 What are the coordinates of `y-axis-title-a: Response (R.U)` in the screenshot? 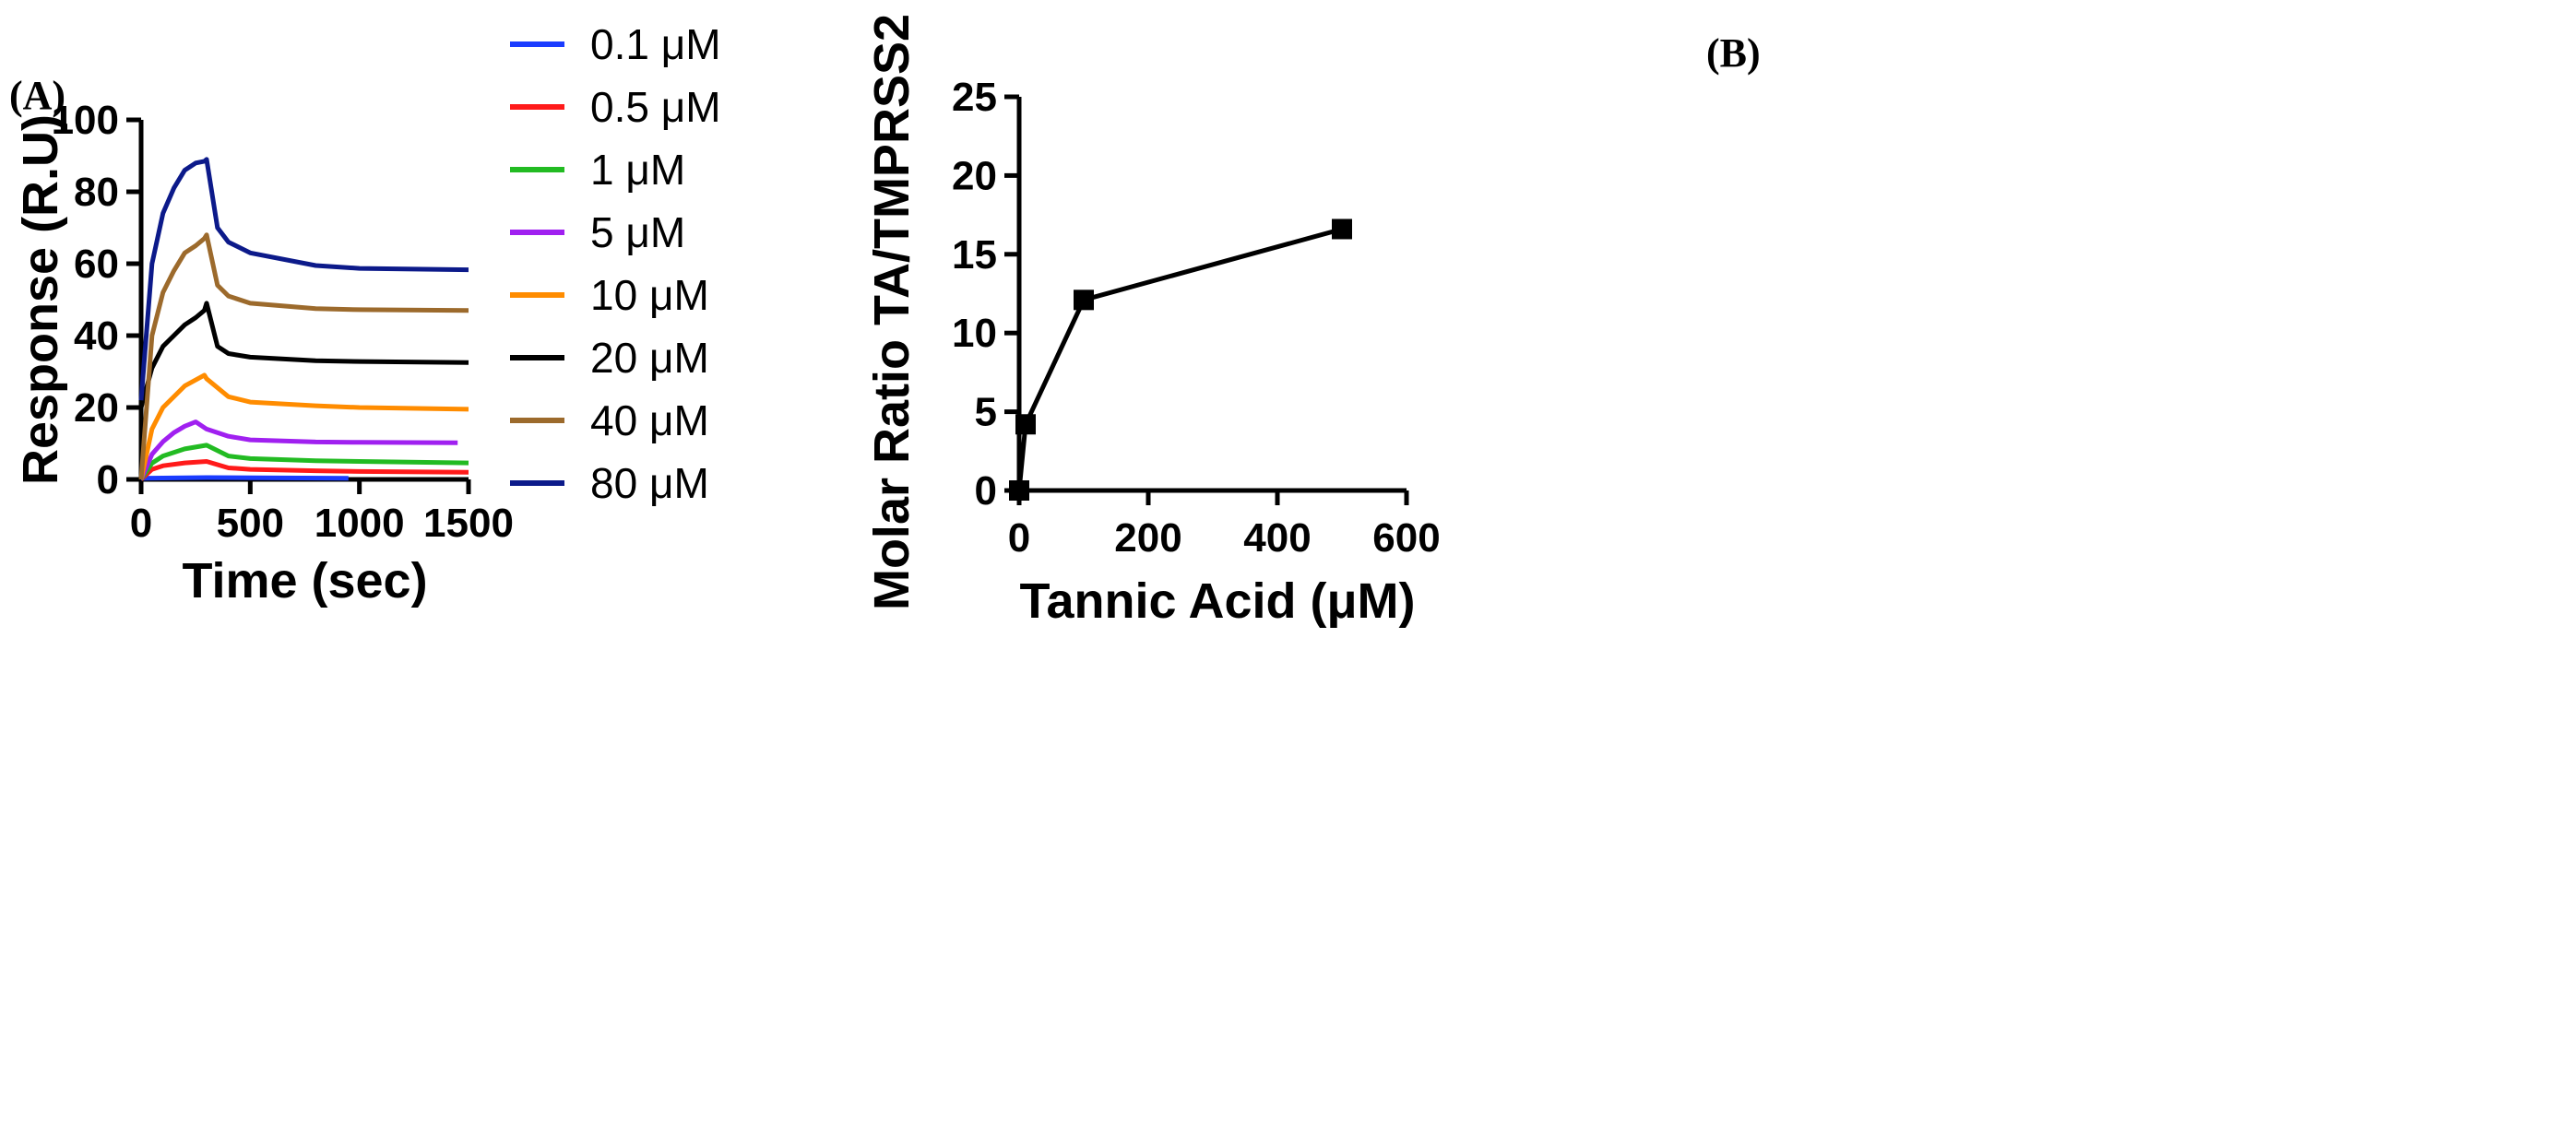 It's located at (41, 299).